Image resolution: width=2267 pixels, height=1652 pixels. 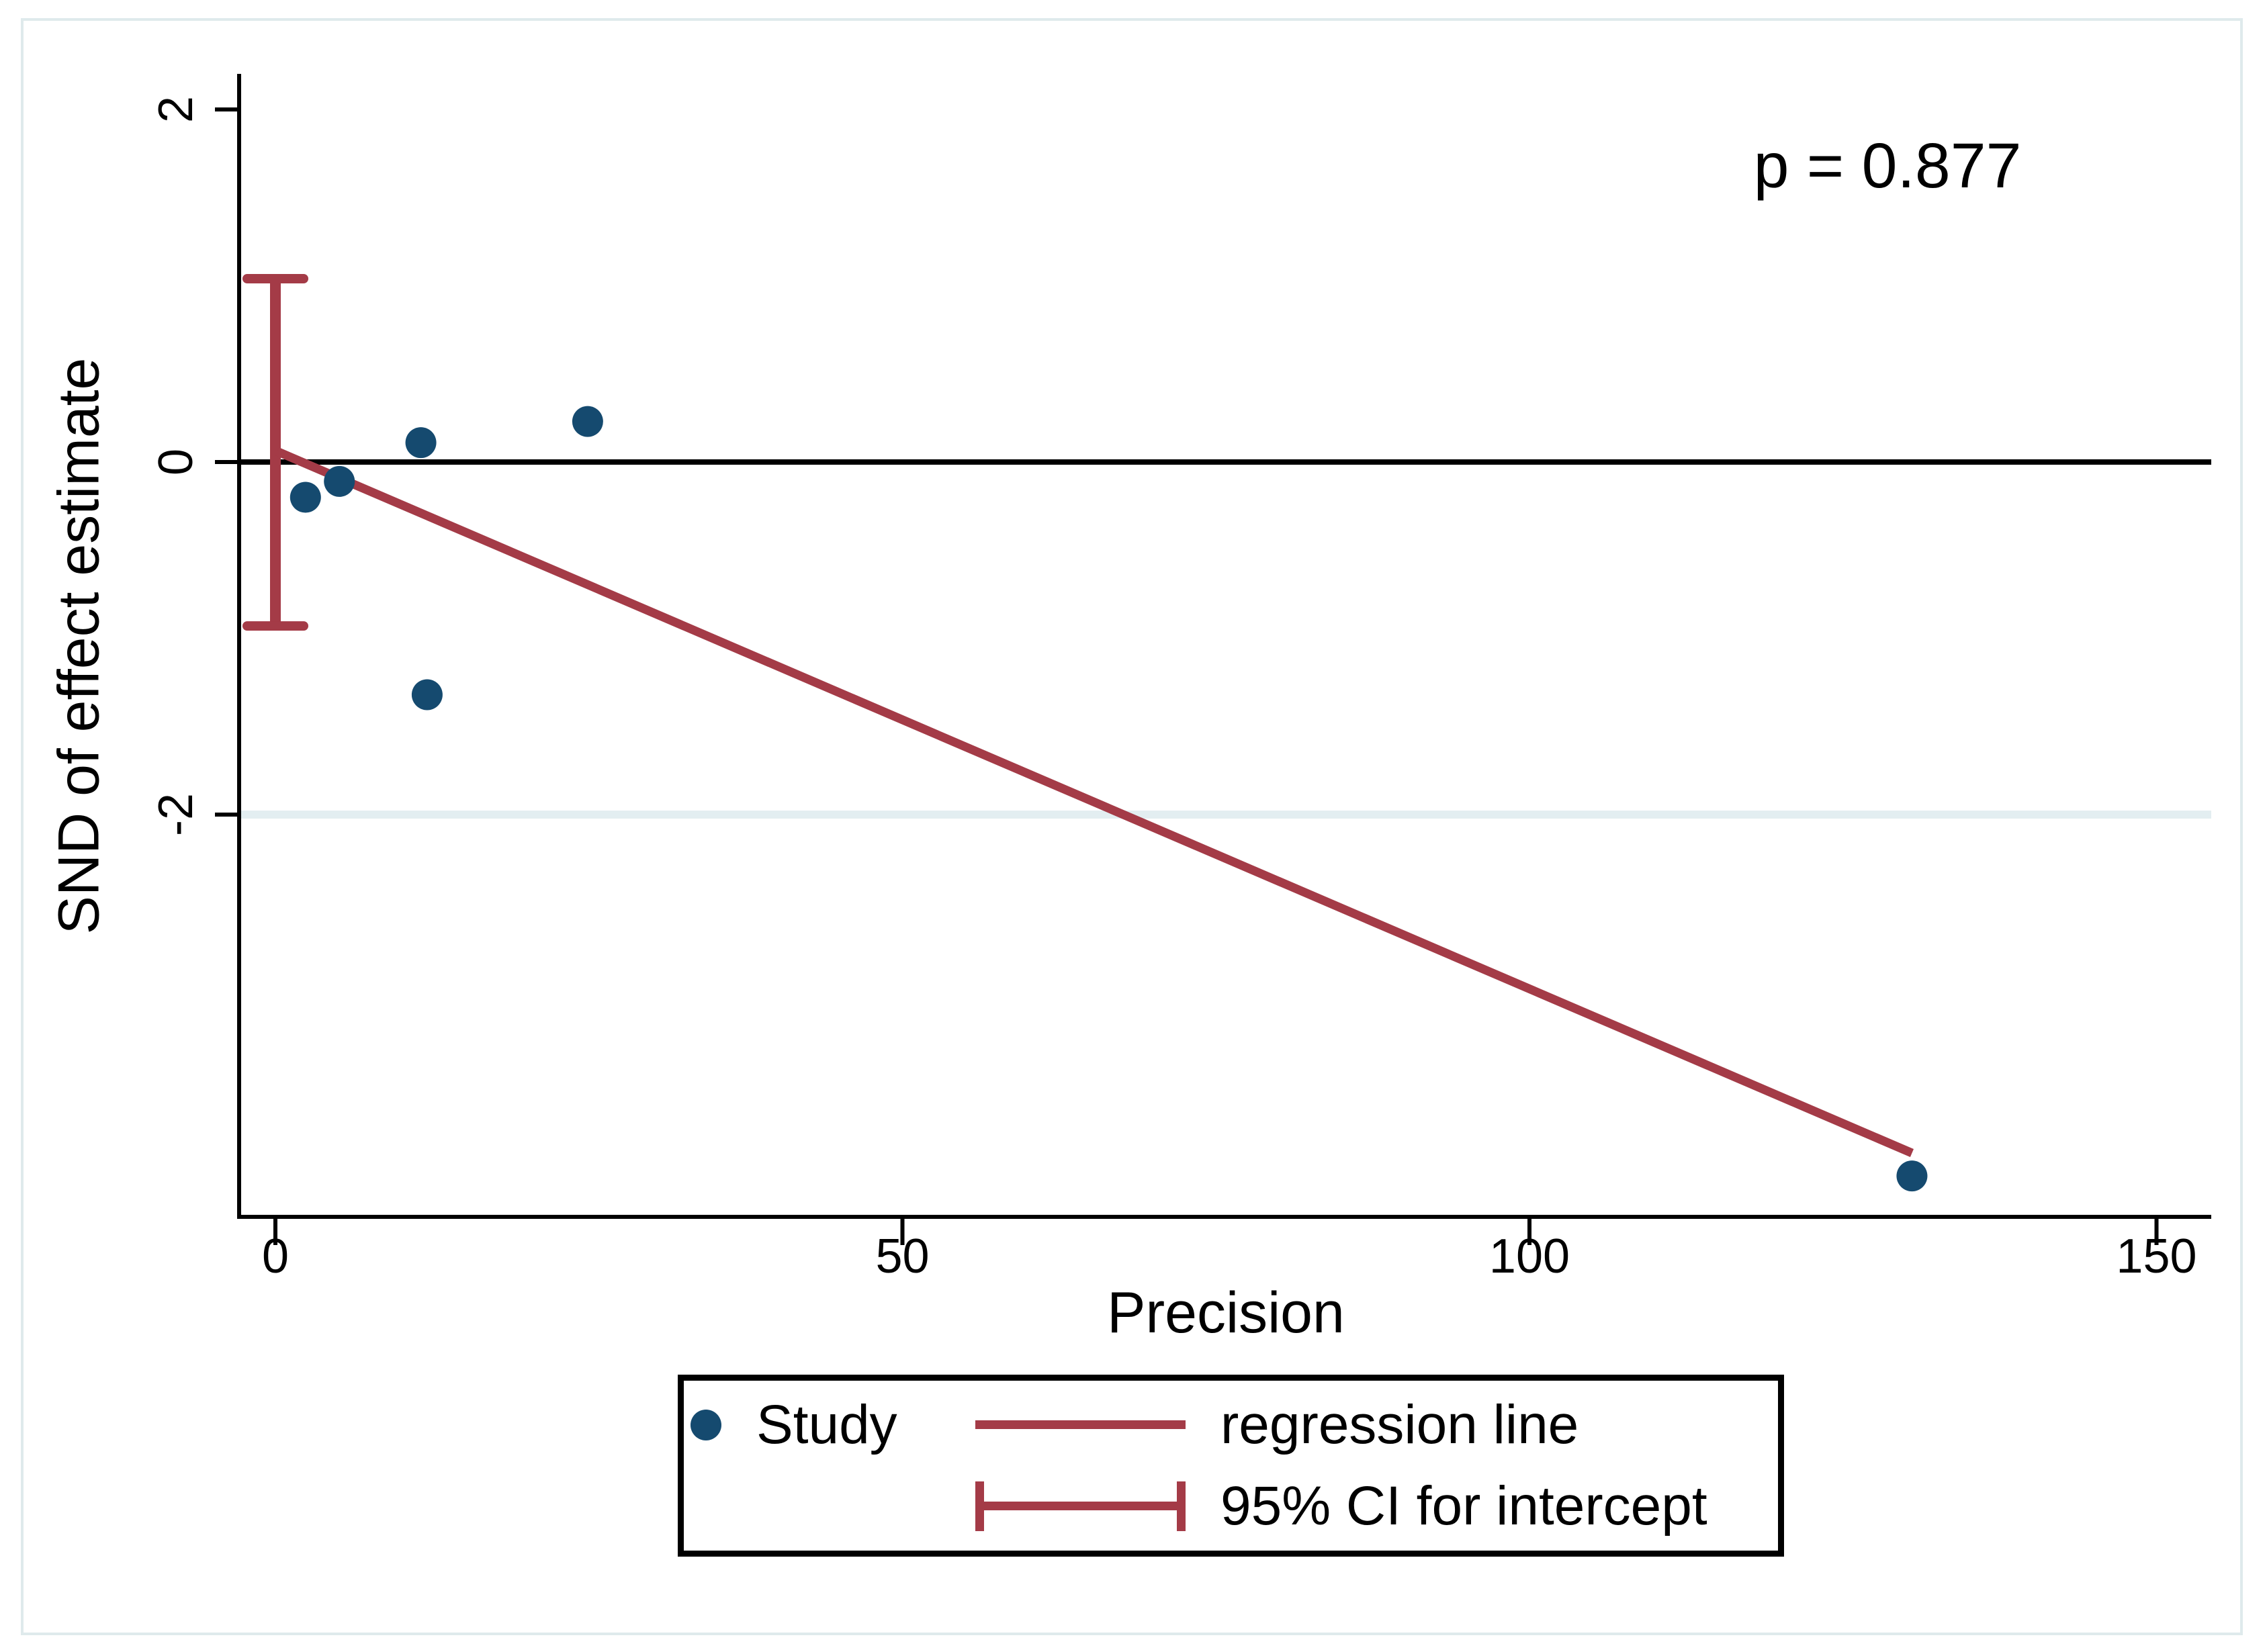 What do you see at coordinates (176, 109) in the screenshot?
I see `y-tick-label: 2` at bounding box center [176, 109].